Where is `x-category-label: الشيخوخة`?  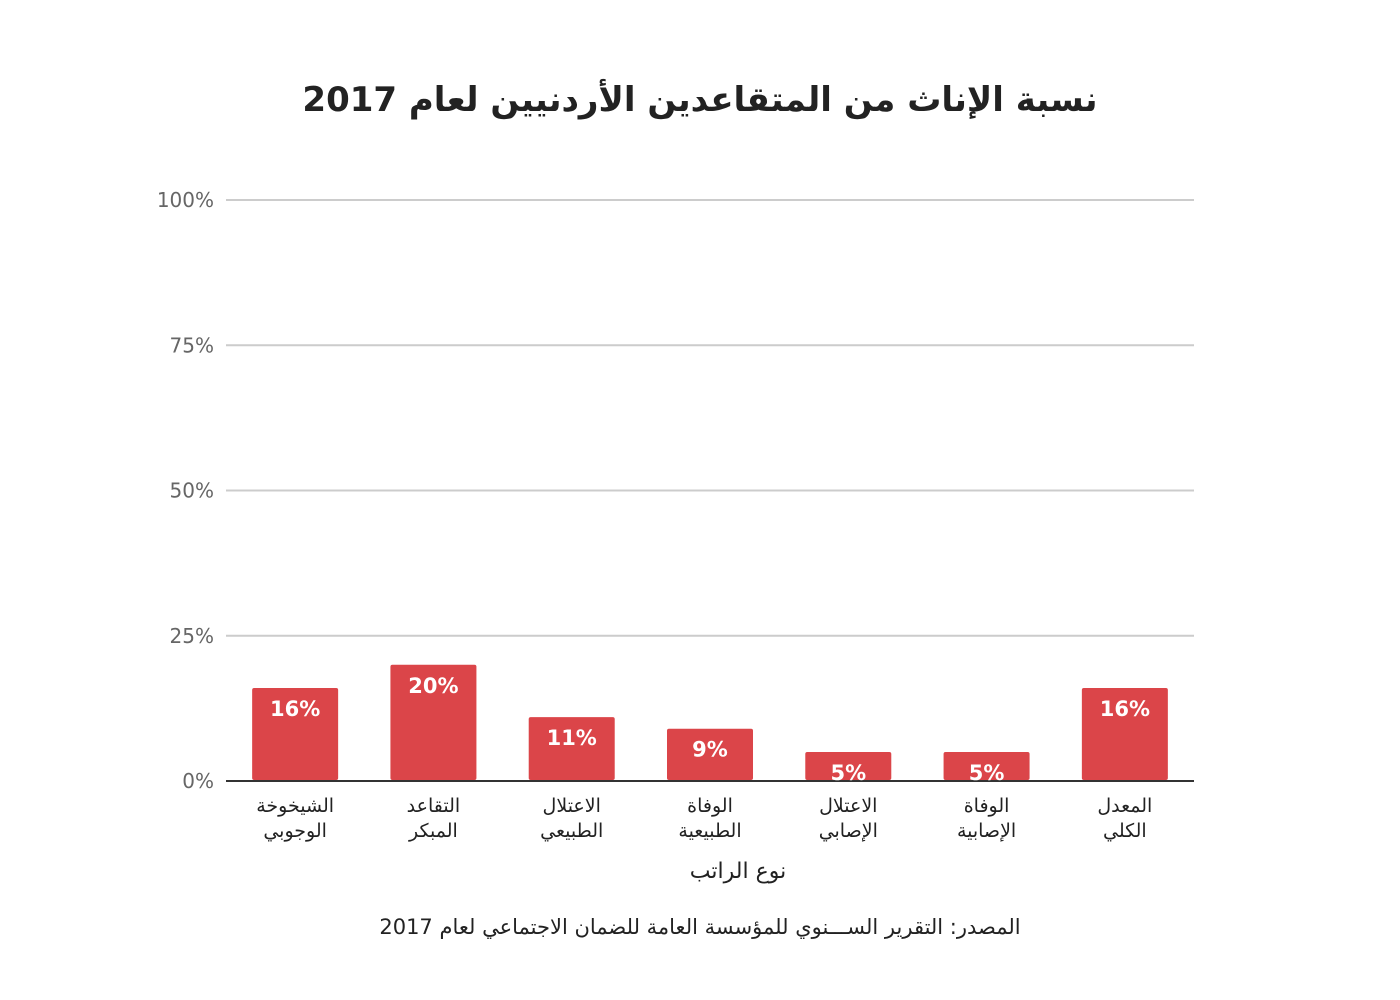
x-category-label: الشيخوخة is located at coordinates (295, 806).